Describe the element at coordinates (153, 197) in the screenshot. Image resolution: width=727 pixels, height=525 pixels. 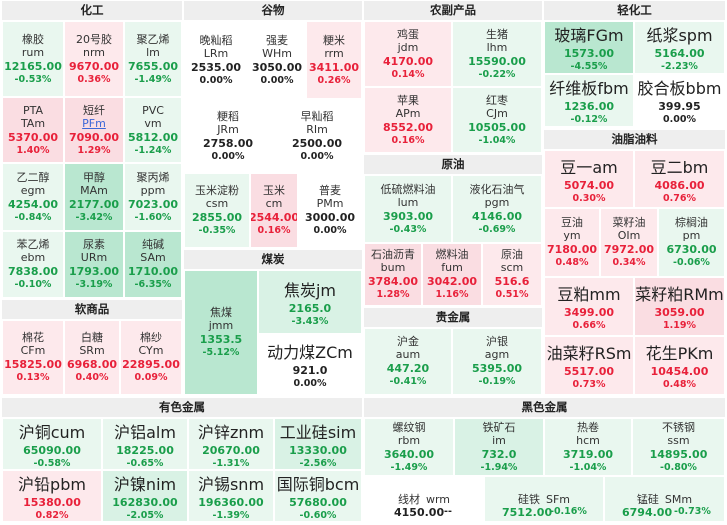
I see `contract-tile: 聚丙烯 ppm 7023.00 -1.60%` at that location.